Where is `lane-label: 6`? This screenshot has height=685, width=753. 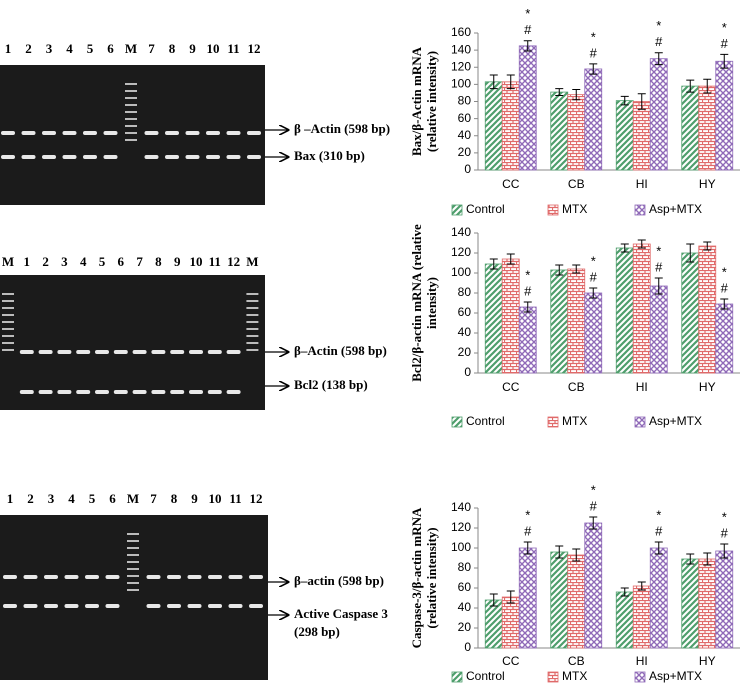 lane-label: 6 is located at coordinates (112, 498).